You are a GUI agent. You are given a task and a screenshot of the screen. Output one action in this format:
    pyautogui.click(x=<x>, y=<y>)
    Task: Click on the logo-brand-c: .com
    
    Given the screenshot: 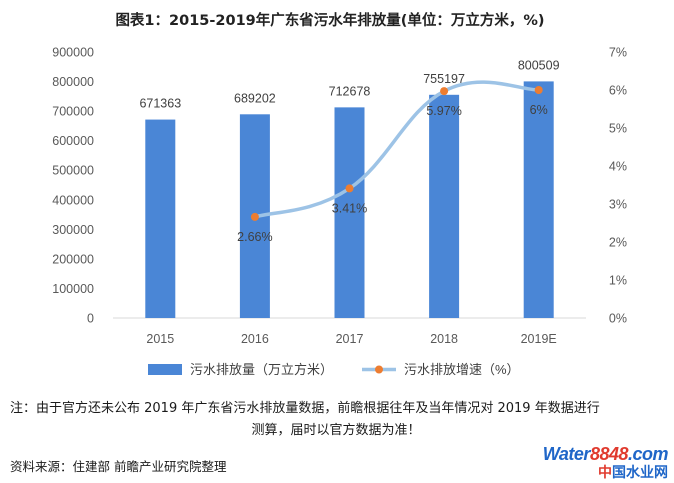 What is the action you would take?
    pyautogui.click(x=648, y=454)
    